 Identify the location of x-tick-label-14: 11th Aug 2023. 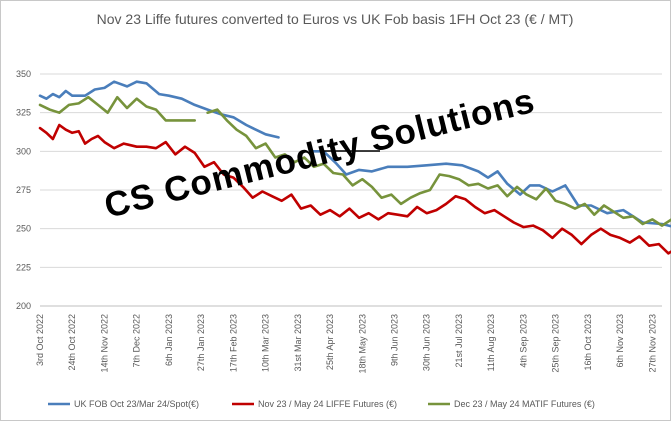
(491, 342).